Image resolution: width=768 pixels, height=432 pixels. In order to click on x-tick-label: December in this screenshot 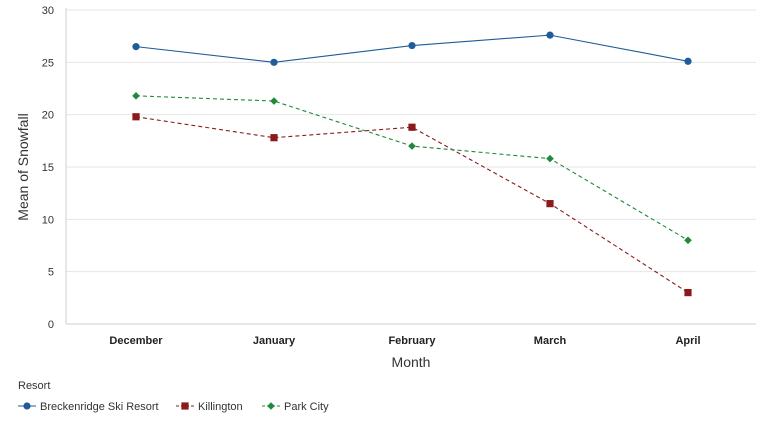, I will do `click(136, 341)`.